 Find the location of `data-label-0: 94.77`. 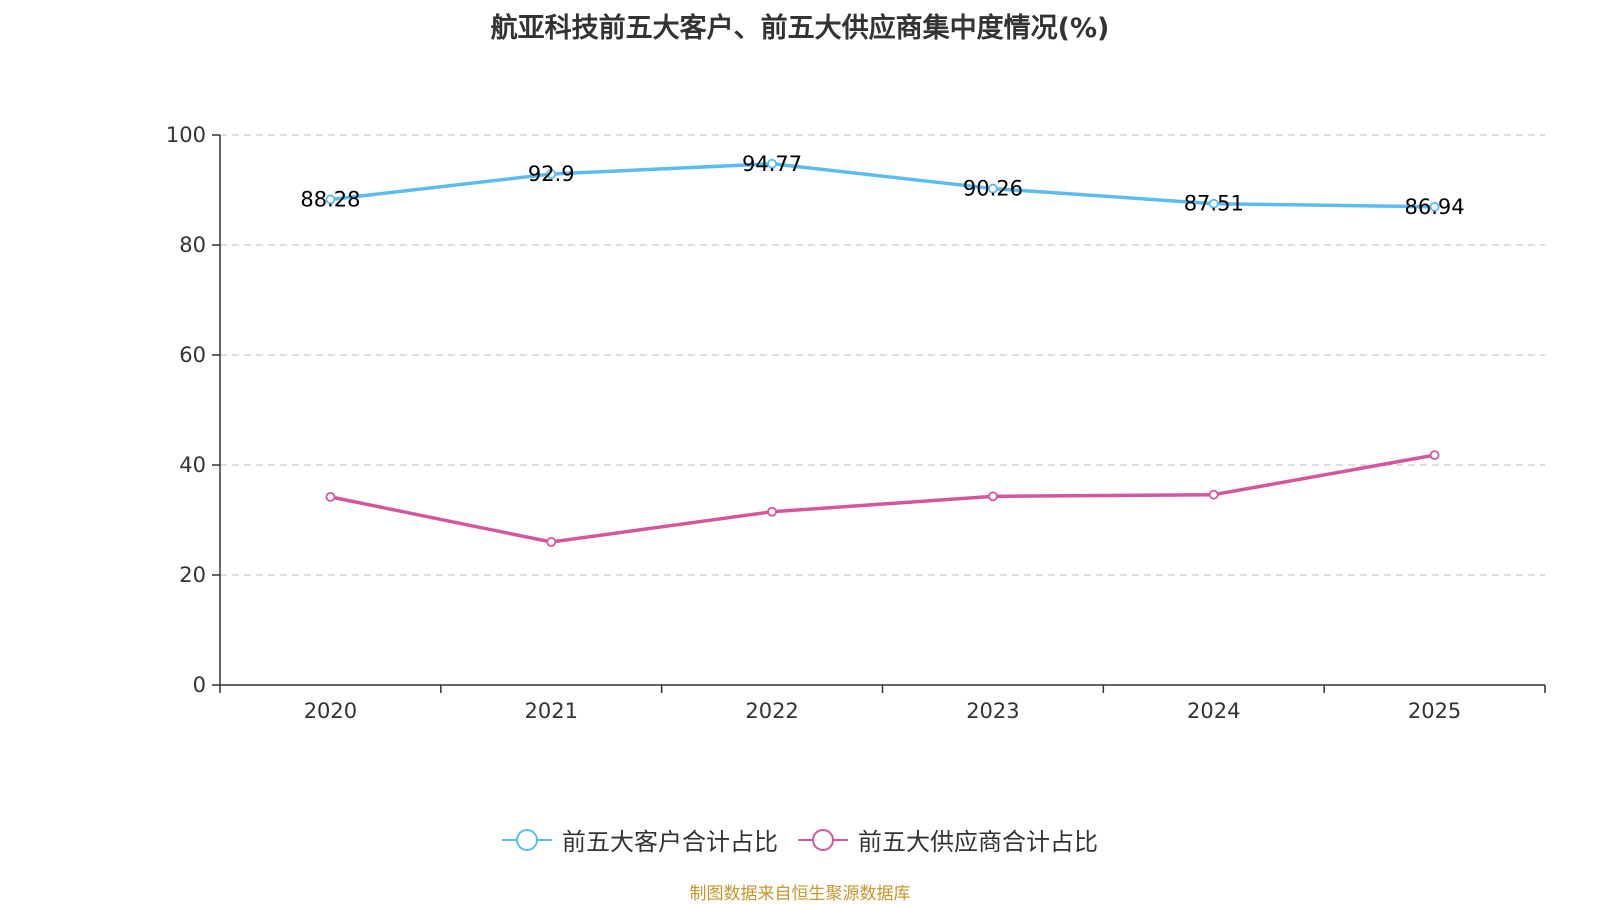

data-label-0: 94.77 is located at coordinates (772, 164).